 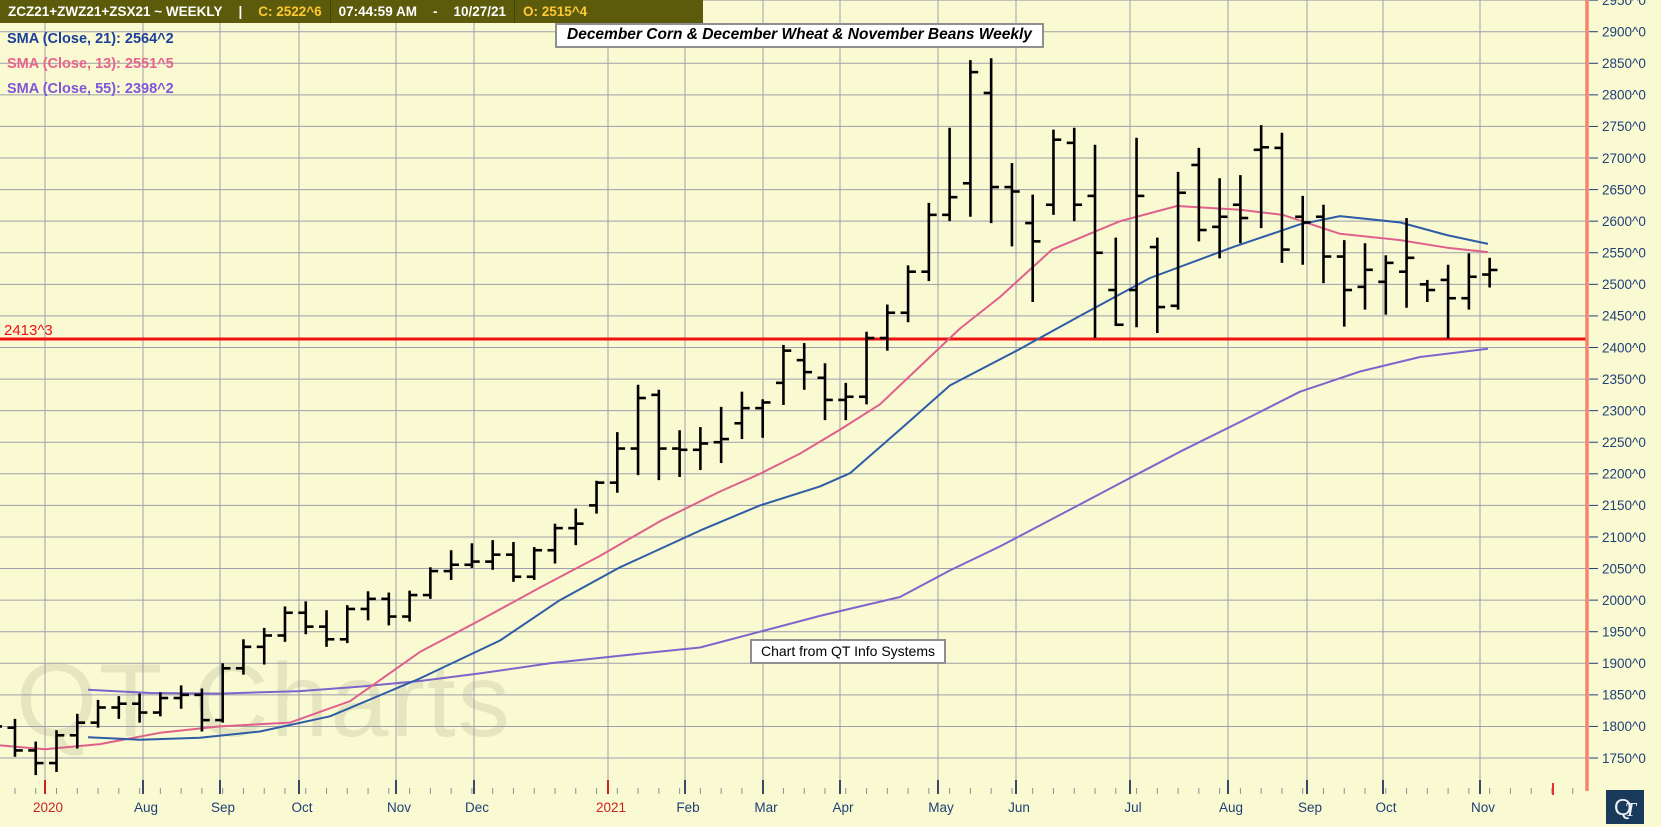 I want to click on price-tick-label: 2550^0, so click(x=1624, y=253).